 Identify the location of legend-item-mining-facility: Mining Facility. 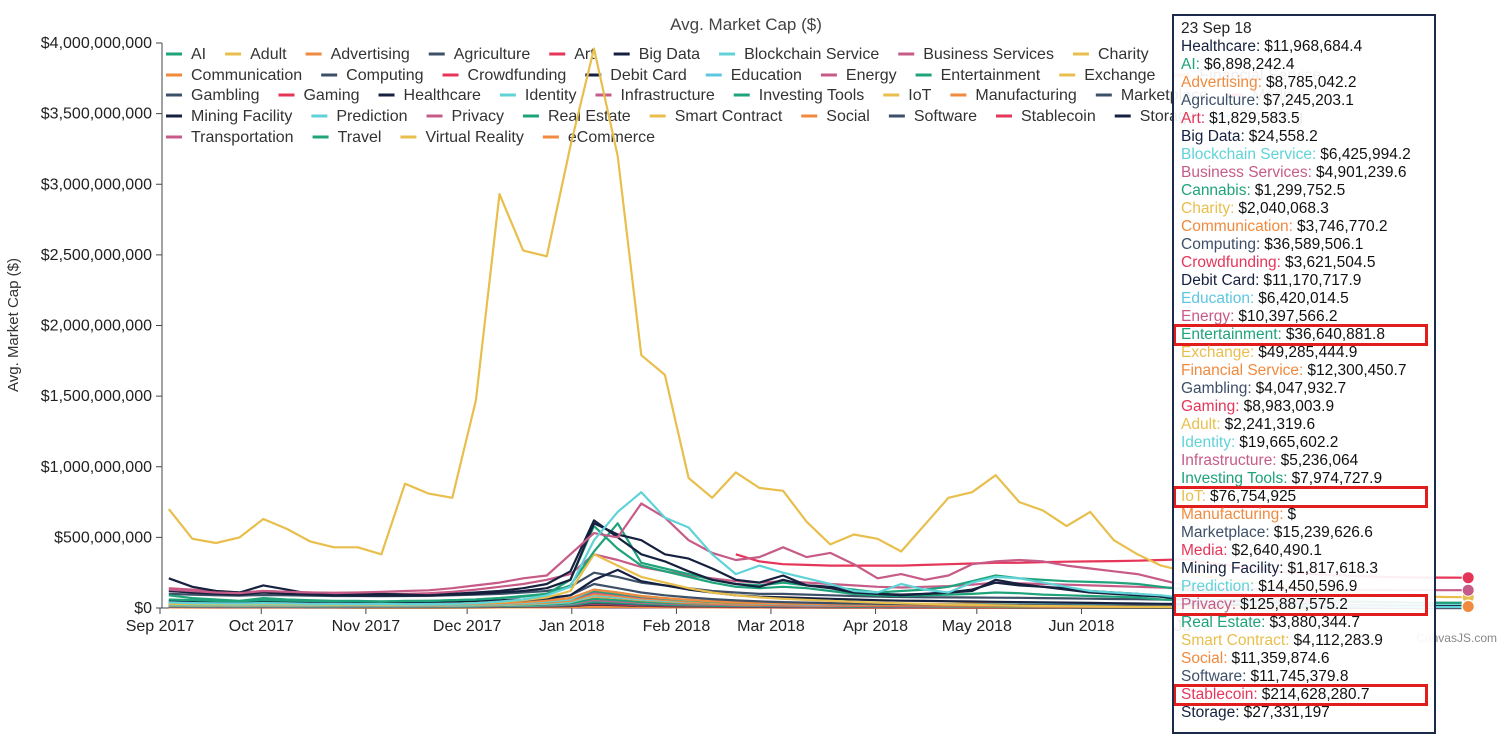
(229, 116).